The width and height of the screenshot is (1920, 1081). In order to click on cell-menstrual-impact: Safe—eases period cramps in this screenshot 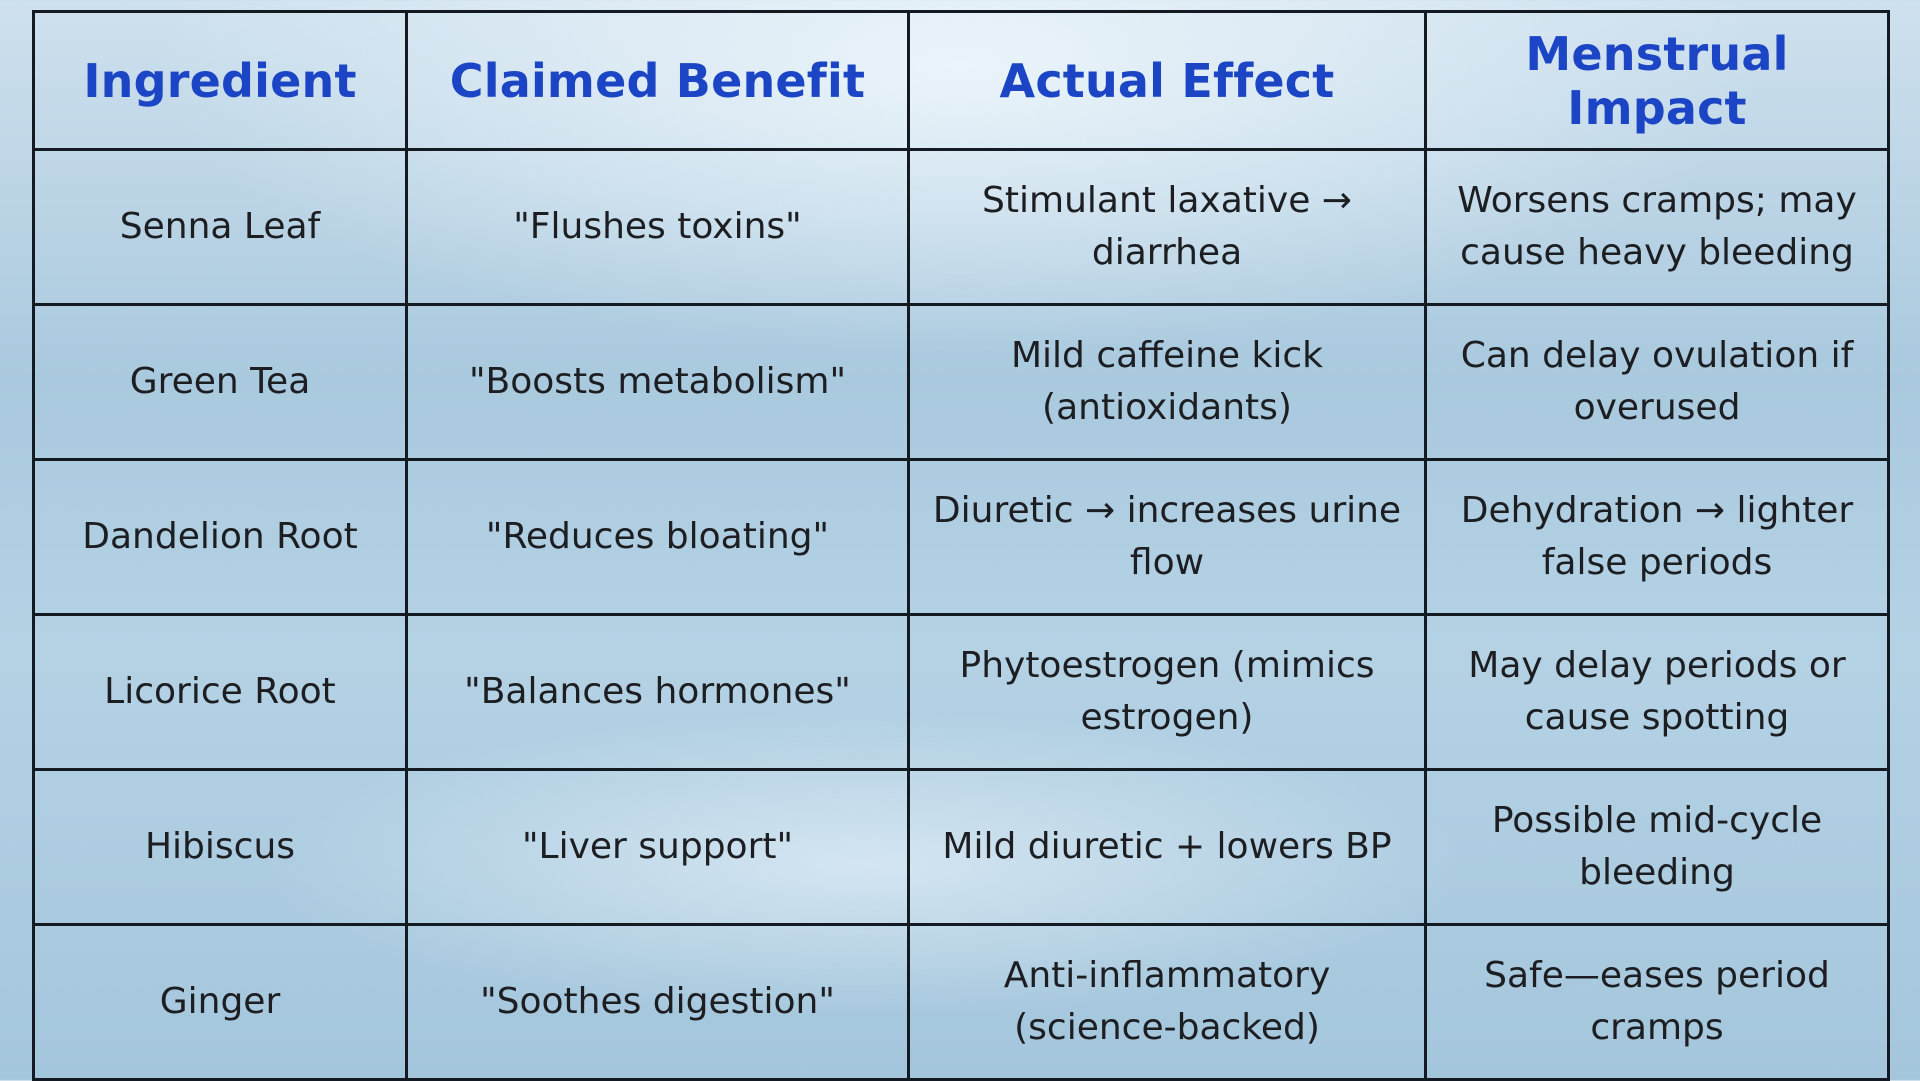, I will do `click(1657, 1002)`.